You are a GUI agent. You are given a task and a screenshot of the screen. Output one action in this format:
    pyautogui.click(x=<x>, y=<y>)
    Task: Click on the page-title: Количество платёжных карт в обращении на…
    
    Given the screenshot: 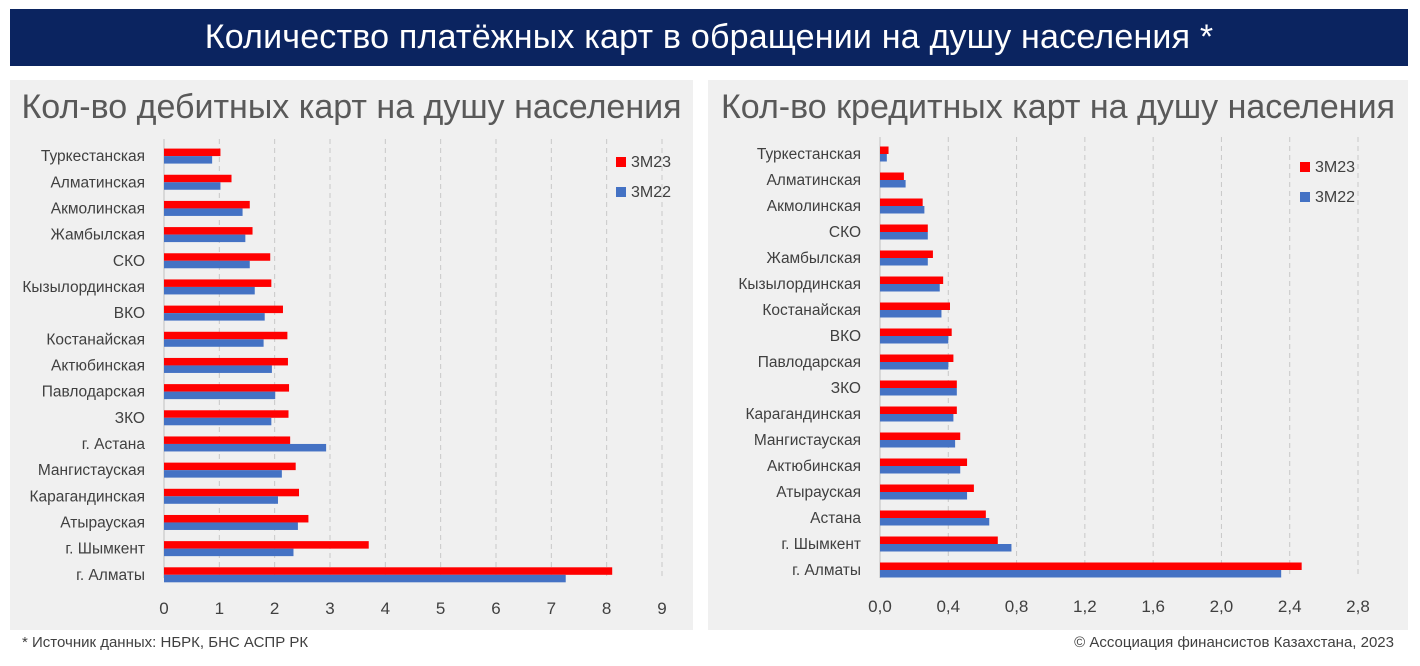 What is the action you would take?
    pyautogui.click(x=709, y=37)
    